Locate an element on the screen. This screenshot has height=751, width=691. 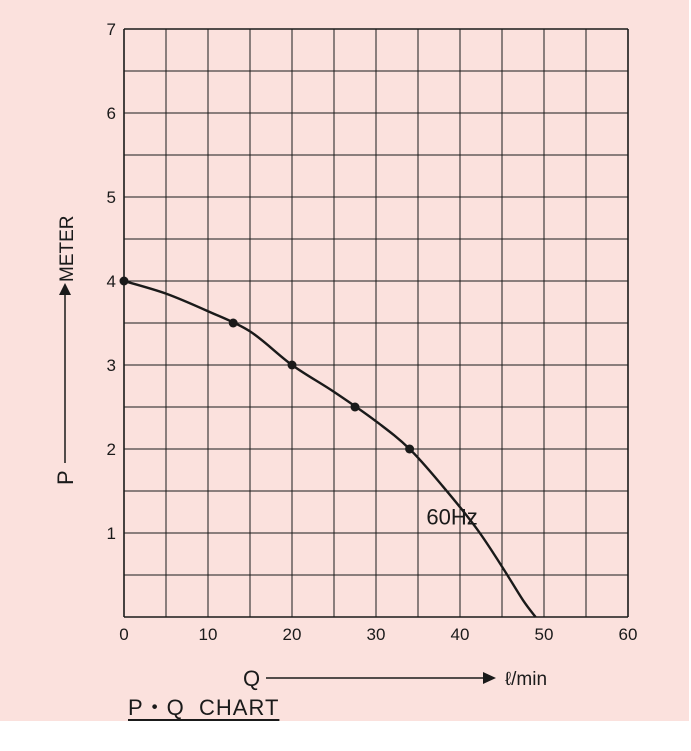
y-axis-label: P METER is located at coordinates (65, 351).